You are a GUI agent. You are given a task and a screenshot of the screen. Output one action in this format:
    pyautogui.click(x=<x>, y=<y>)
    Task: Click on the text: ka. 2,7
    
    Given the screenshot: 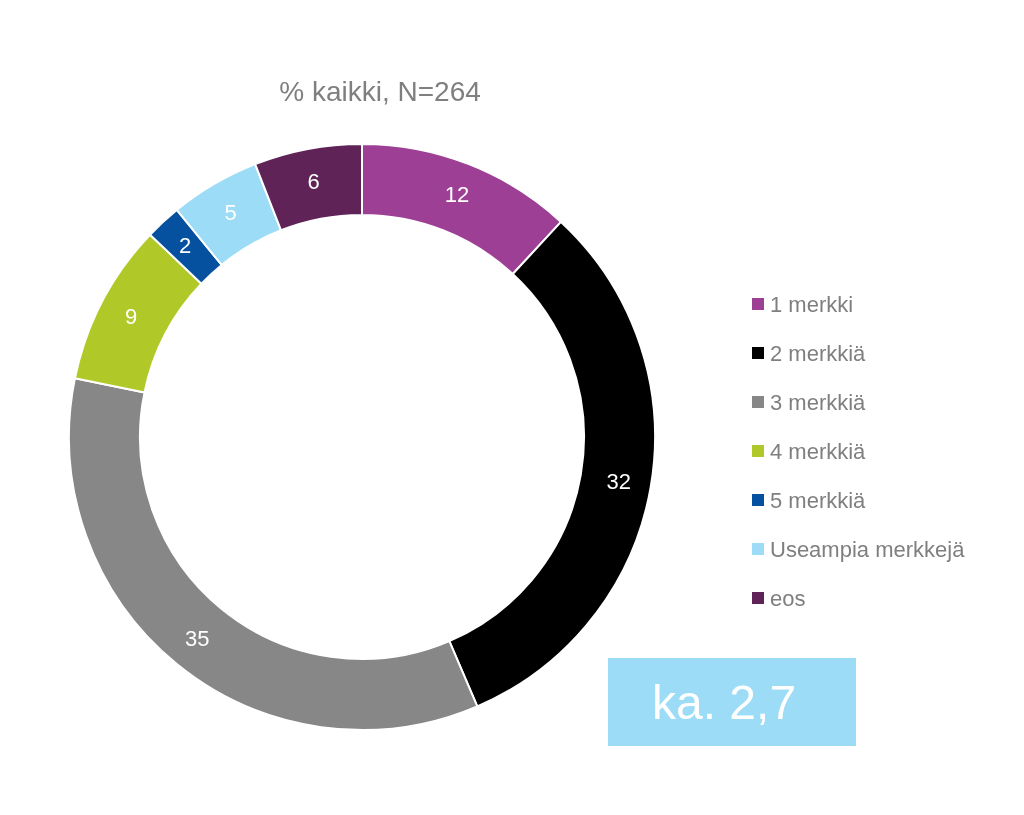 What is the action you would take?
    pyautogui.click(x=724, y=702)
    